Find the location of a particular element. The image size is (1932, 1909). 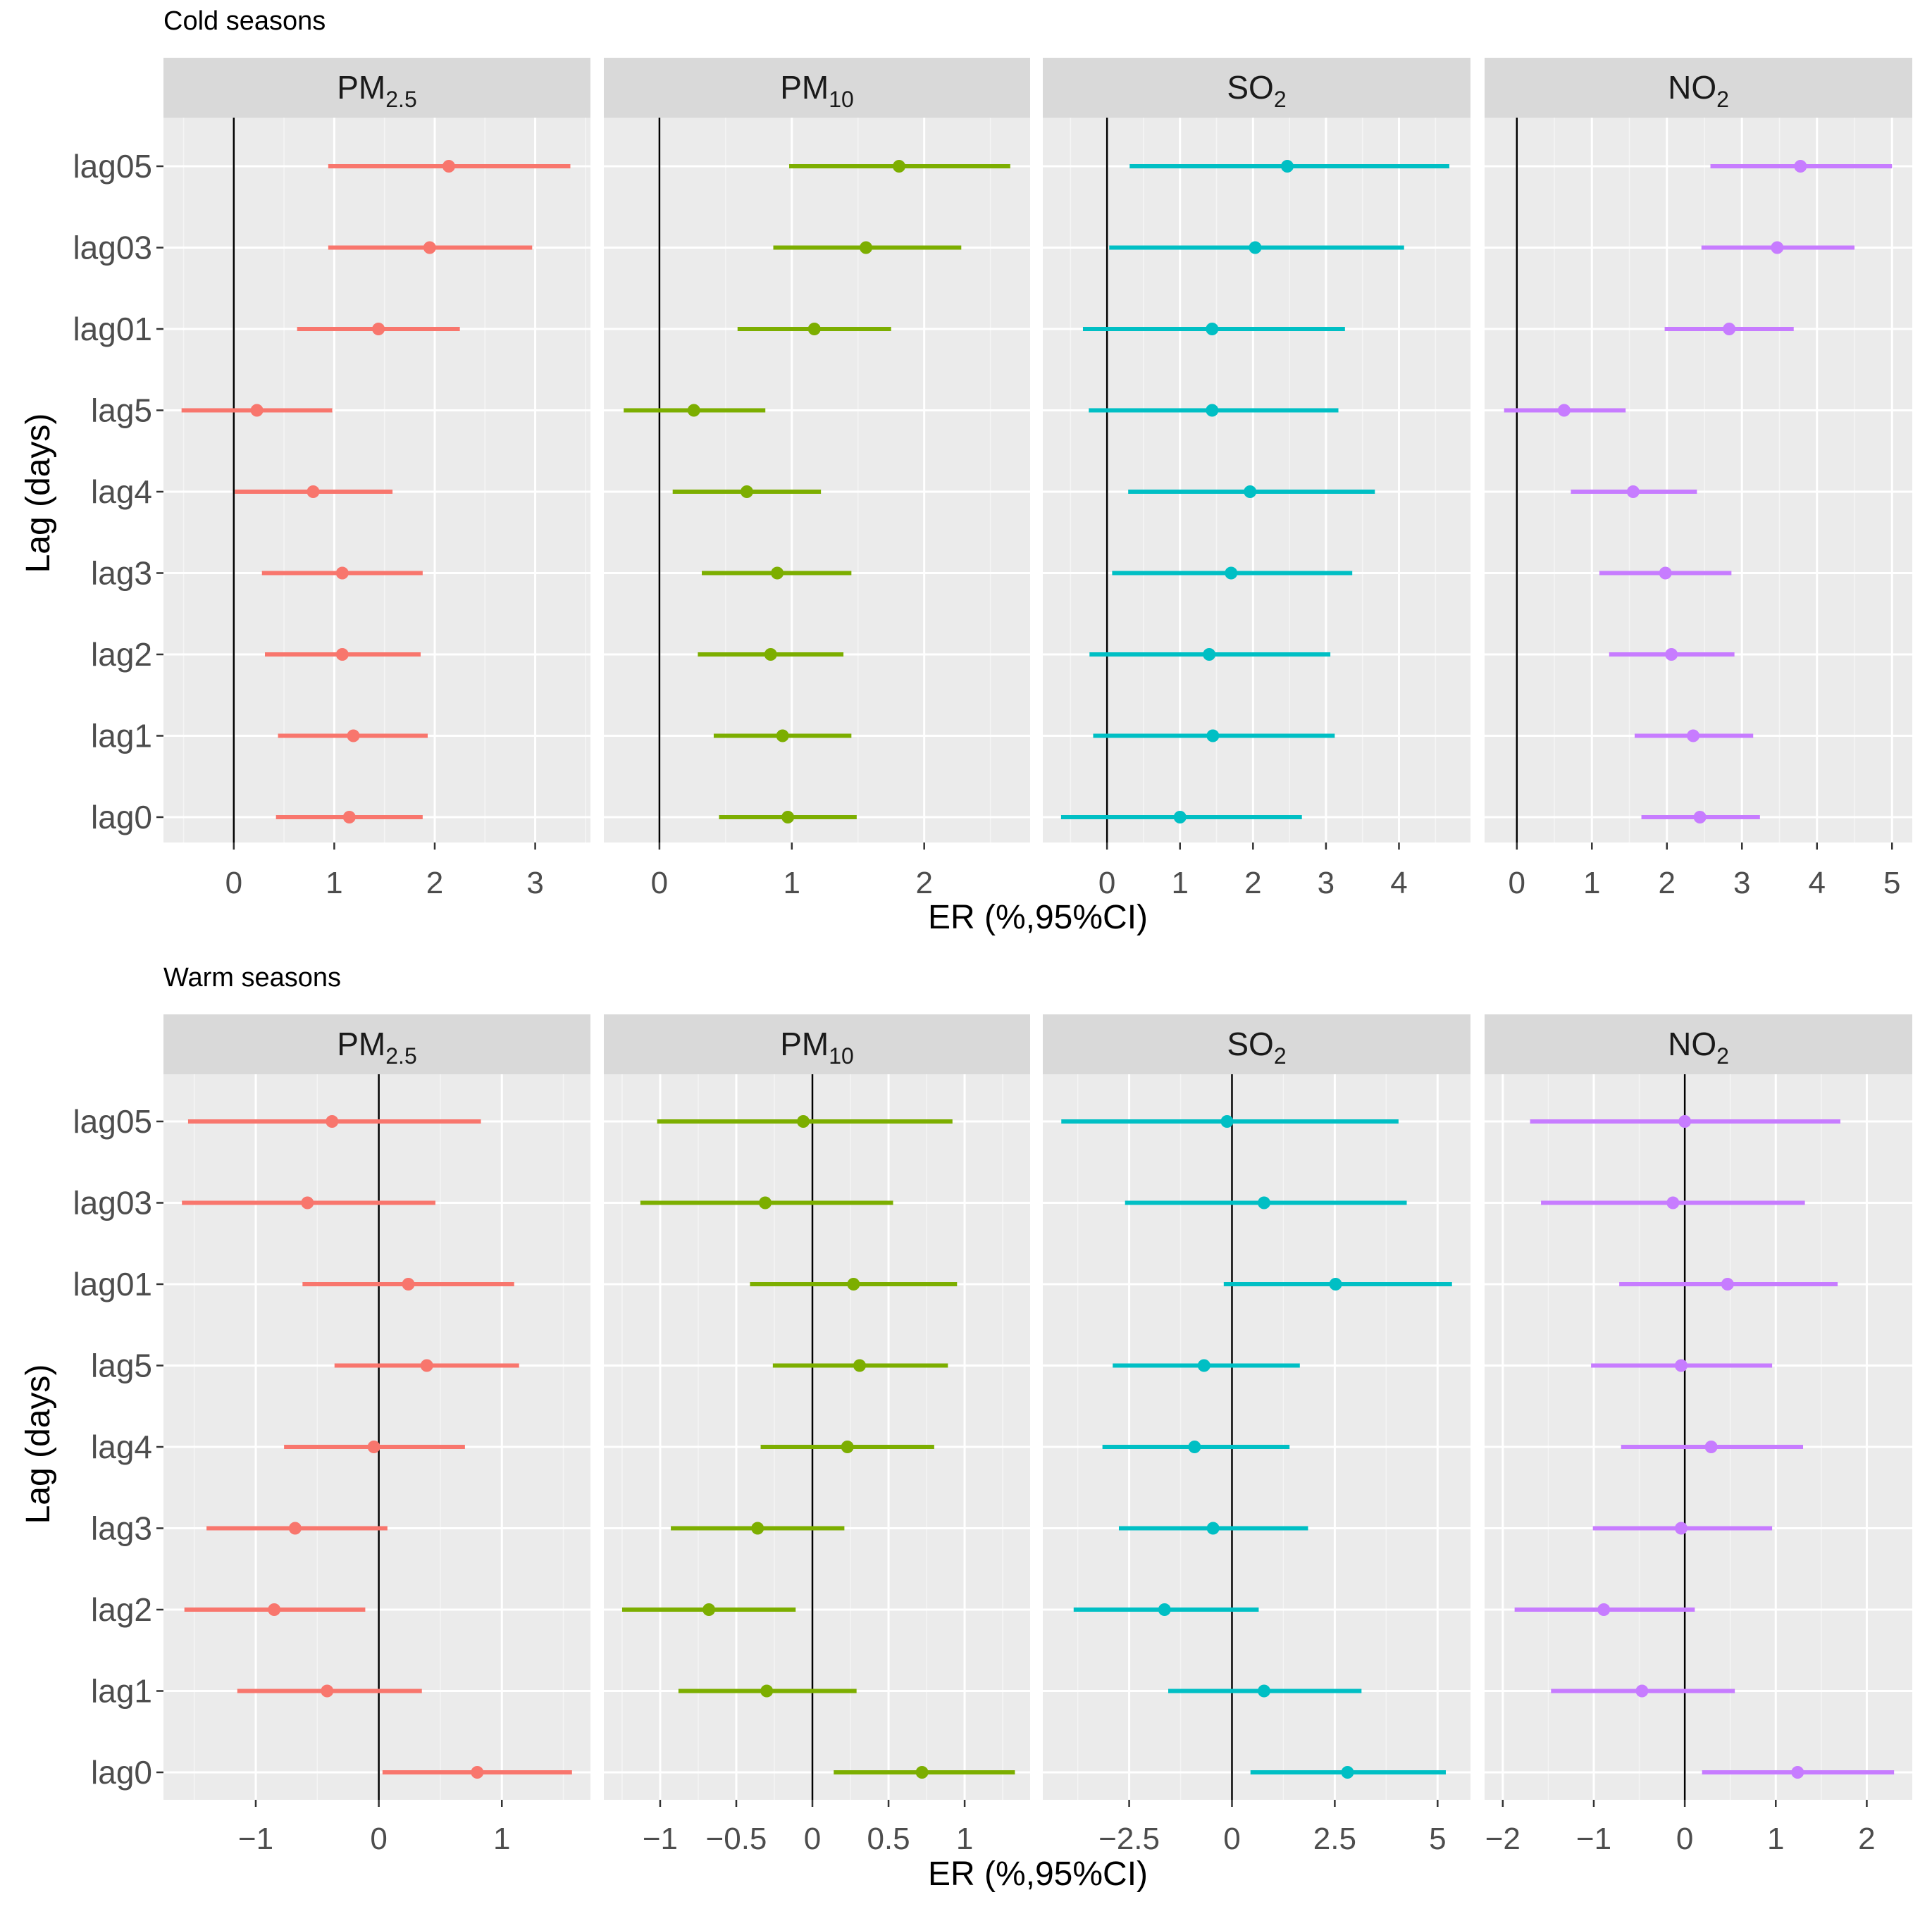

y-tick-label: lag2 is located at coordinates (121, 1609).